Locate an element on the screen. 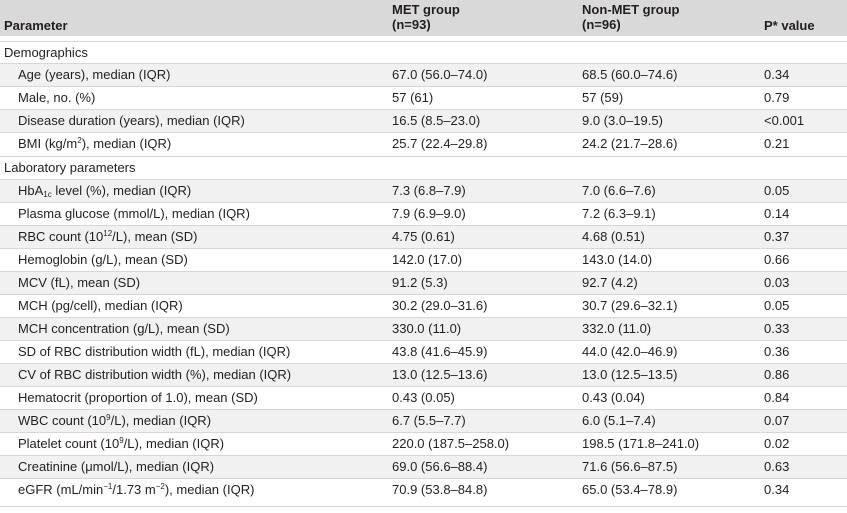 The height and width of the screenshot is (513, 847). row-label: RBC count (1012/L), mean (SD) is located at coordinates (108, 236).